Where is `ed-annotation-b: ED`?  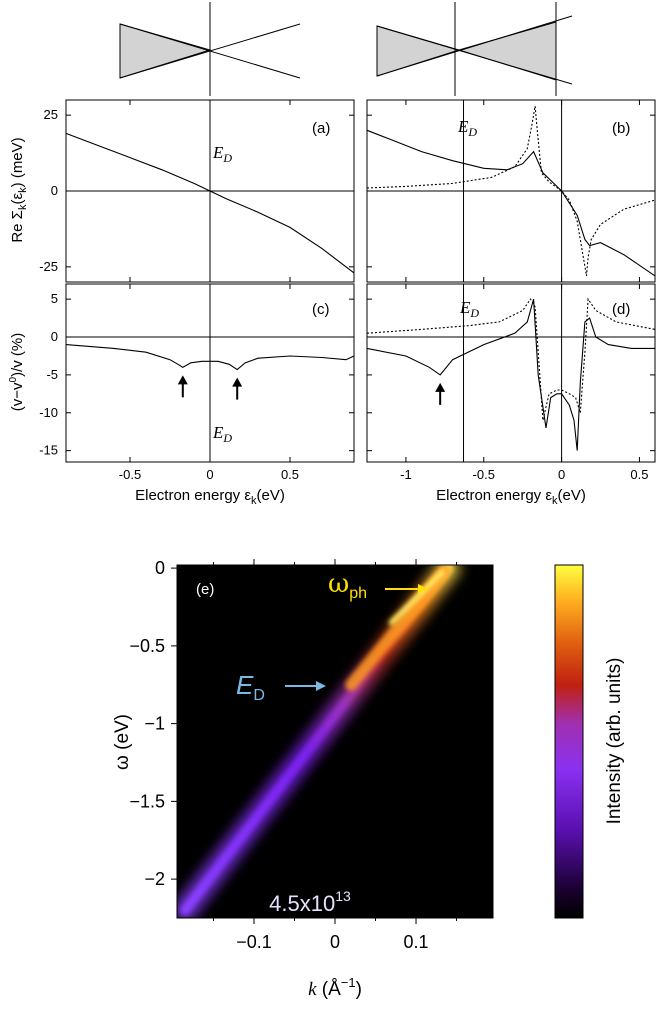 ed-annotation-b: ED is located at coordinates (467, 128).